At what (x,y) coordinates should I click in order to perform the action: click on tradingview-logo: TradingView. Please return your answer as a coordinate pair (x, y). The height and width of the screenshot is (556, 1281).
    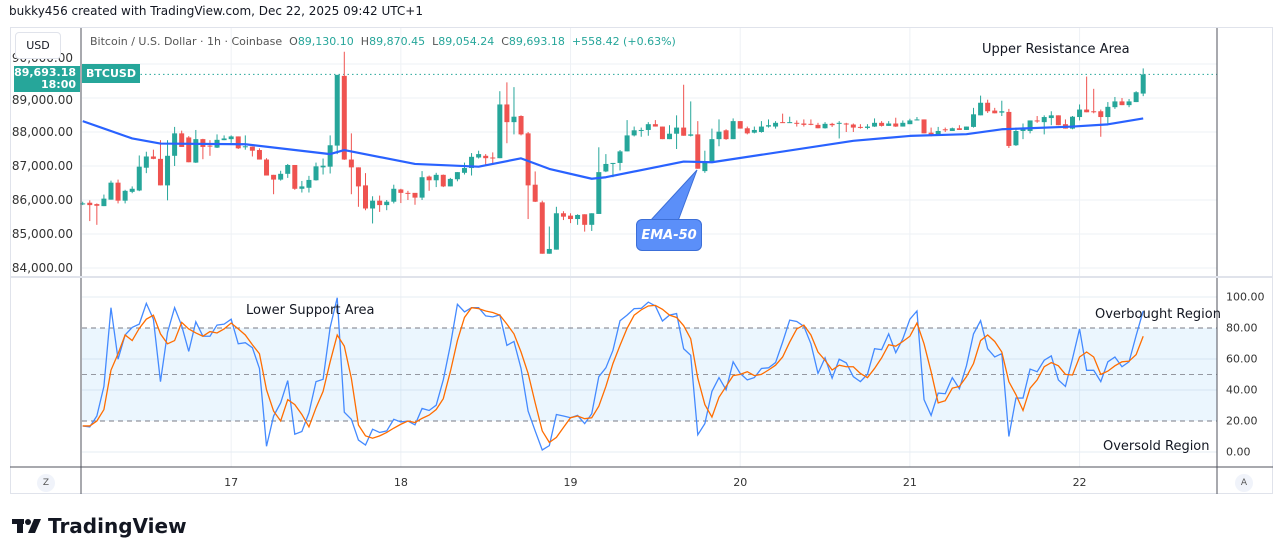
    Looking at the image, I should click on (99, 526).